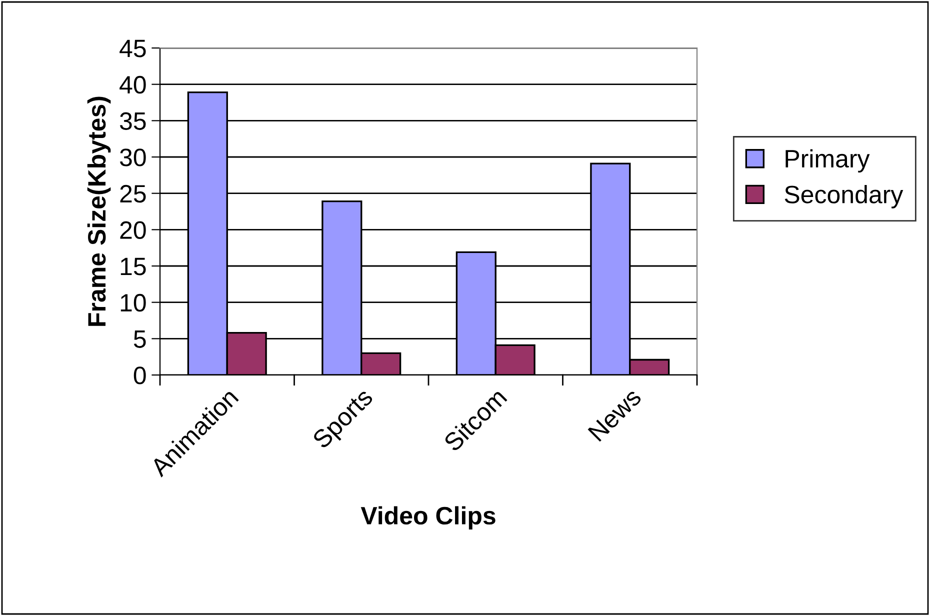  What do you see at coordinates (133, 267) in the screenshot?
I see `y-tick-label: 15` at bounding box center [133, 267].